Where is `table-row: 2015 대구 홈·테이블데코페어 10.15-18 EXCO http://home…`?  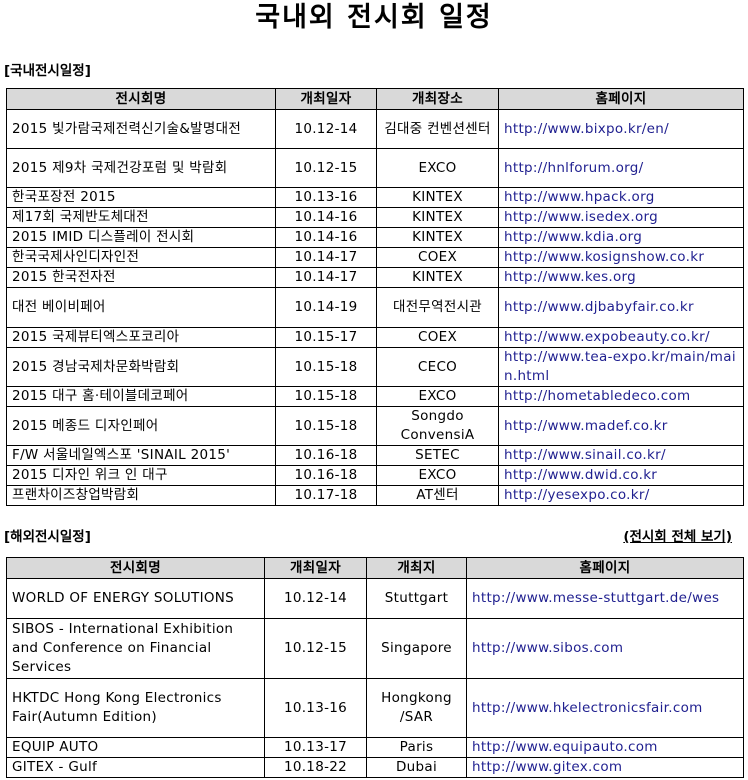
table-row: 2015 대구 홈·테이블데코페어 10.15-18 EXCO http://home… is located at coordinates (375, 396).